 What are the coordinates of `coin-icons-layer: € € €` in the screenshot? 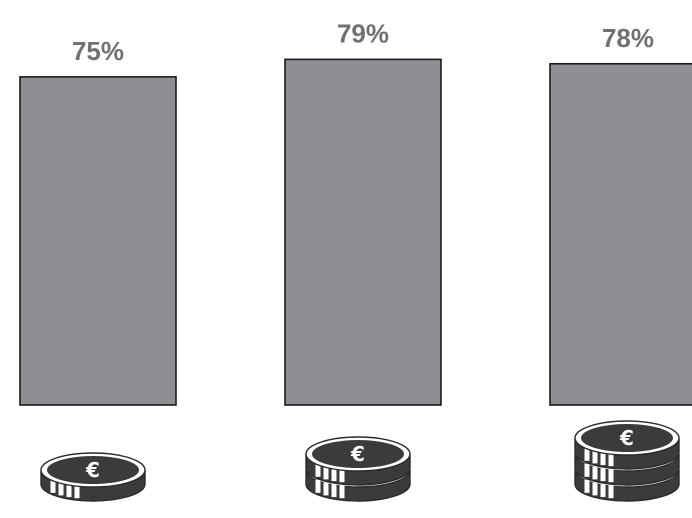 It's located at (360, 461).